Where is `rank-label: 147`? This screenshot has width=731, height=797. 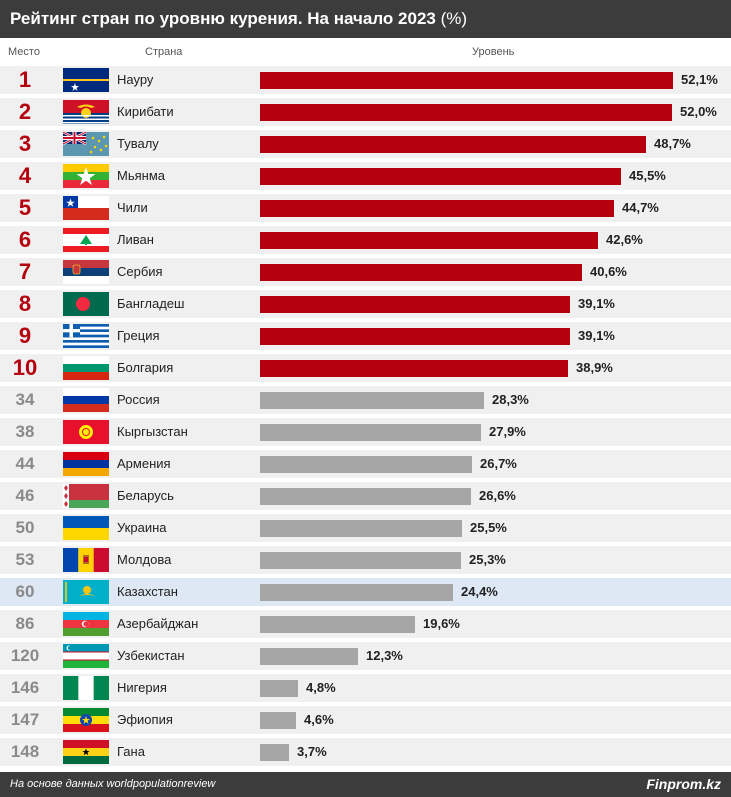
rank-label: 147 is located at coordinates (25, 719).